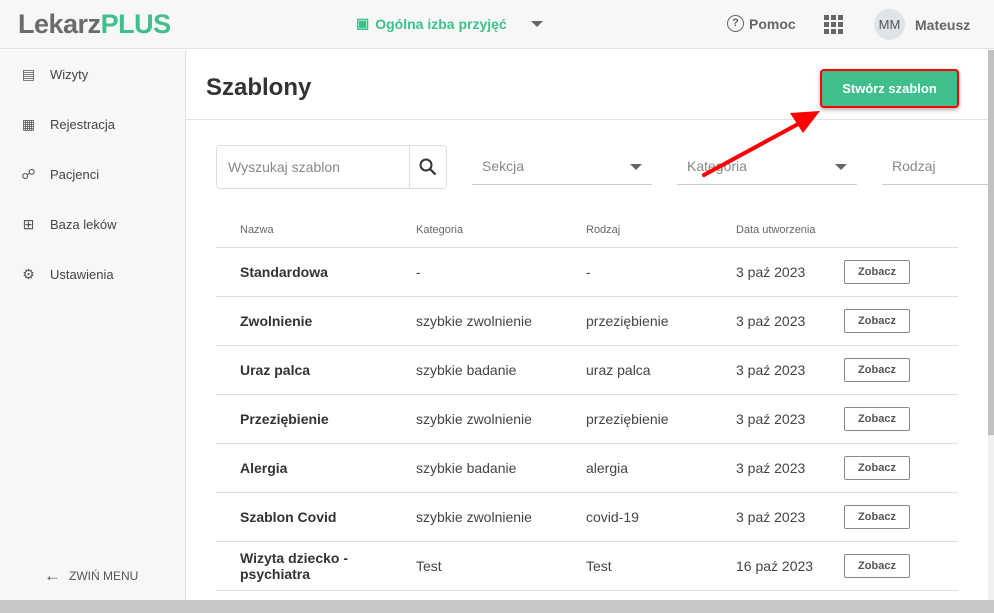 The width and height of the screenshot is (994, 613). I want to click on template-type: alergia, so click(661, 468).